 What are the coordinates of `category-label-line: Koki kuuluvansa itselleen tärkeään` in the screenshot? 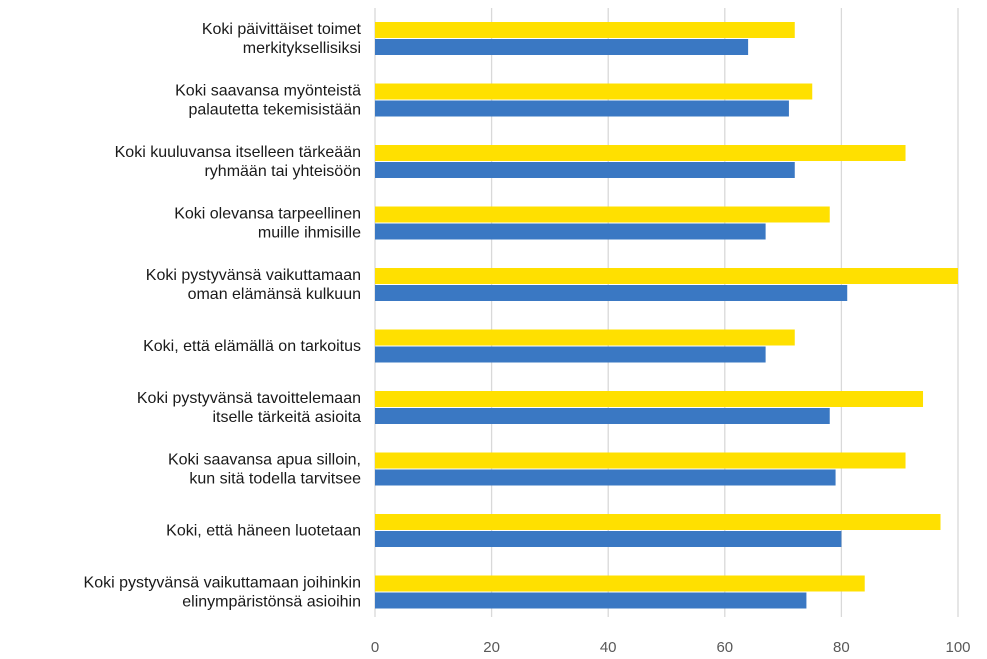 It's located at (238, 152).